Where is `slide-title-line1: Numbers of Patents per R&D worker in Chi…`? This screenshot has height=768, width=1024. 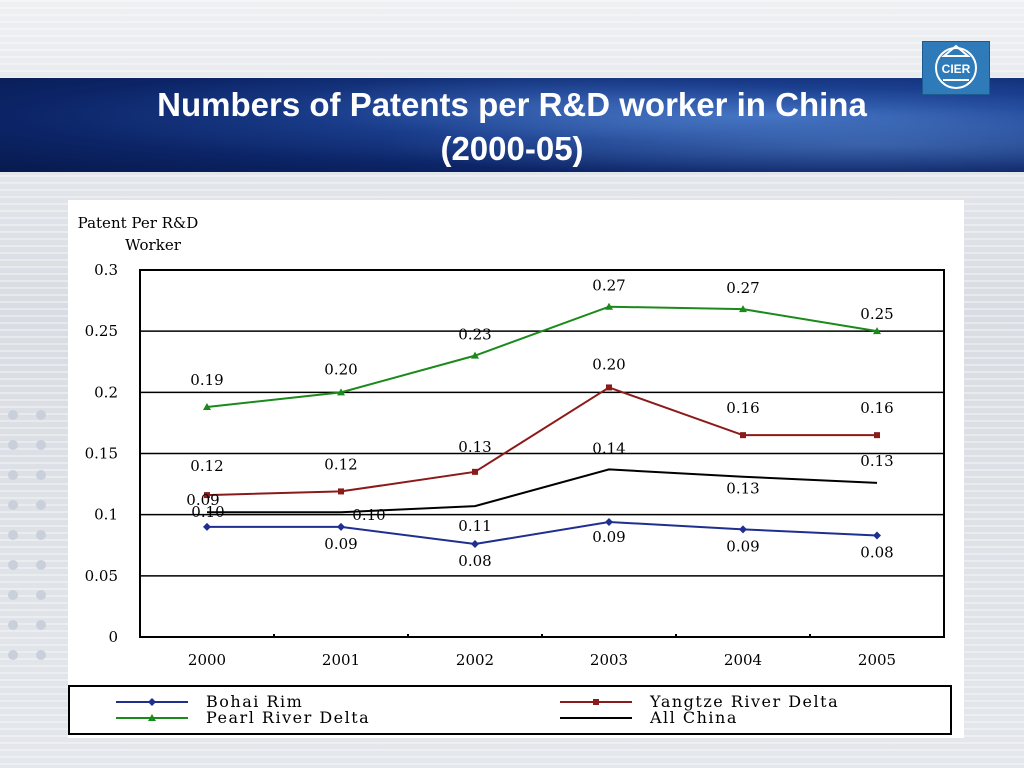
slide-title-line1: Numbers of Patents per R&D worker in Chi… is located at coordinates (512, 104).